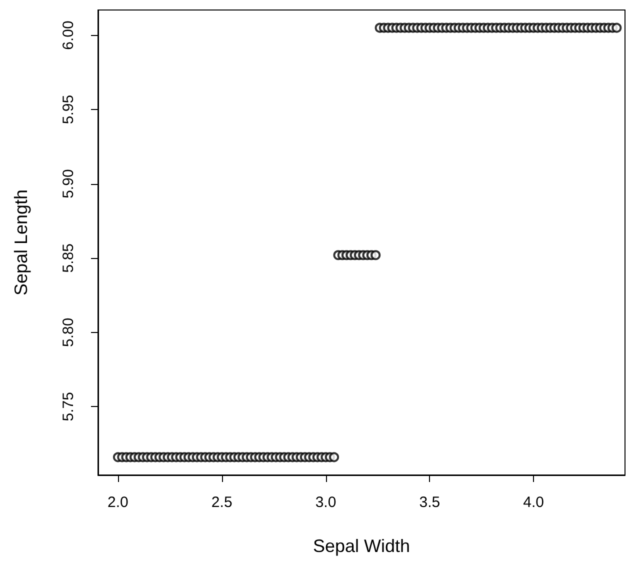  I want to click on y-tick-label: 5.80, so click(68, 332).